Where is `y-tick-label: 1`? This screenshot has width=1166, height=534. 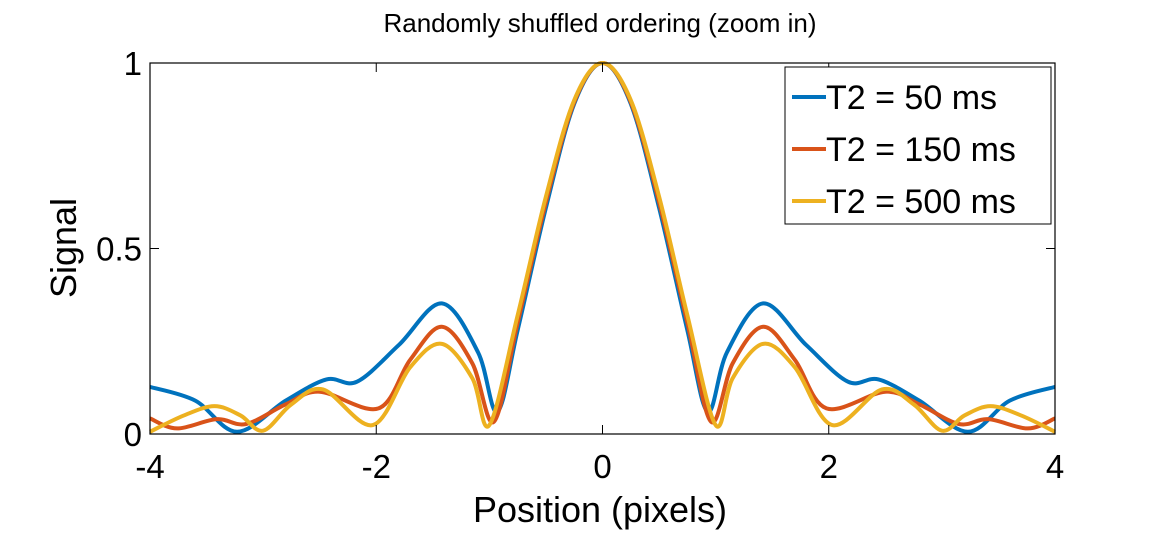
y-tick-label: 1 is located at coordinates (133, 63).